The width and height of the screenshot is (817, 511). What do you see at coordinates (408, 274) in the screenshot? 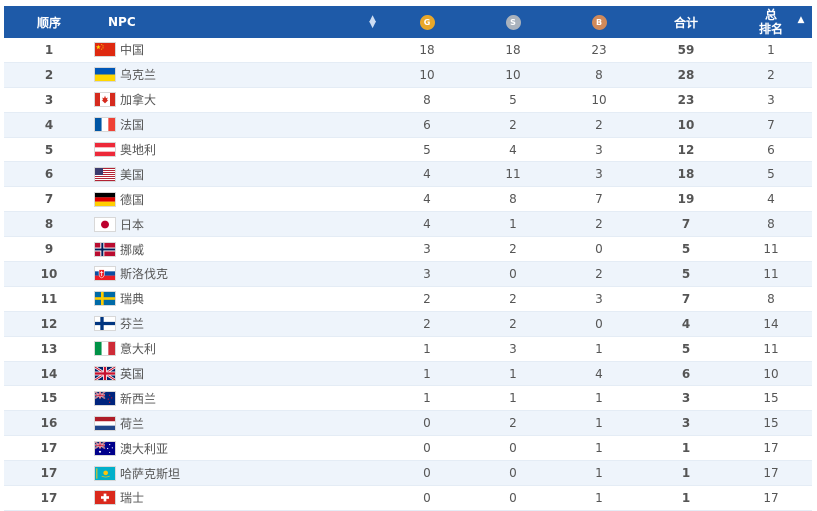
I see `table-row: 10 斯洛伐克 3 0 2 5 11` at bounding box center [408, 274].